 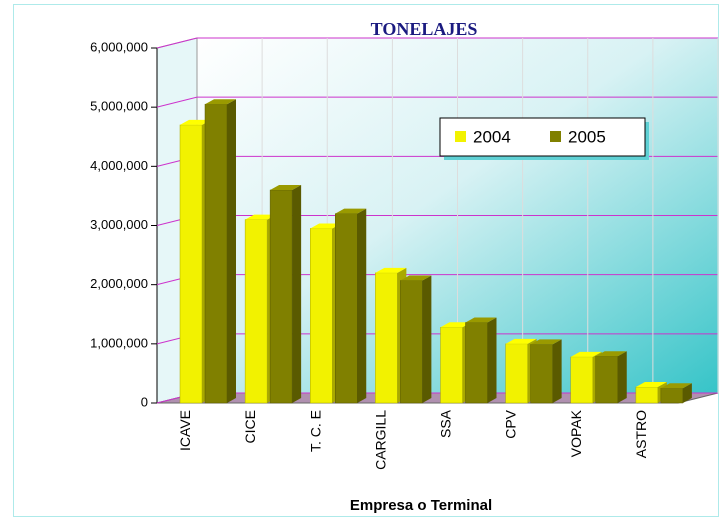 What do you see at coordinates (542, 137) in the screenshot?
I see `legend` at bounding box center [542, 137].